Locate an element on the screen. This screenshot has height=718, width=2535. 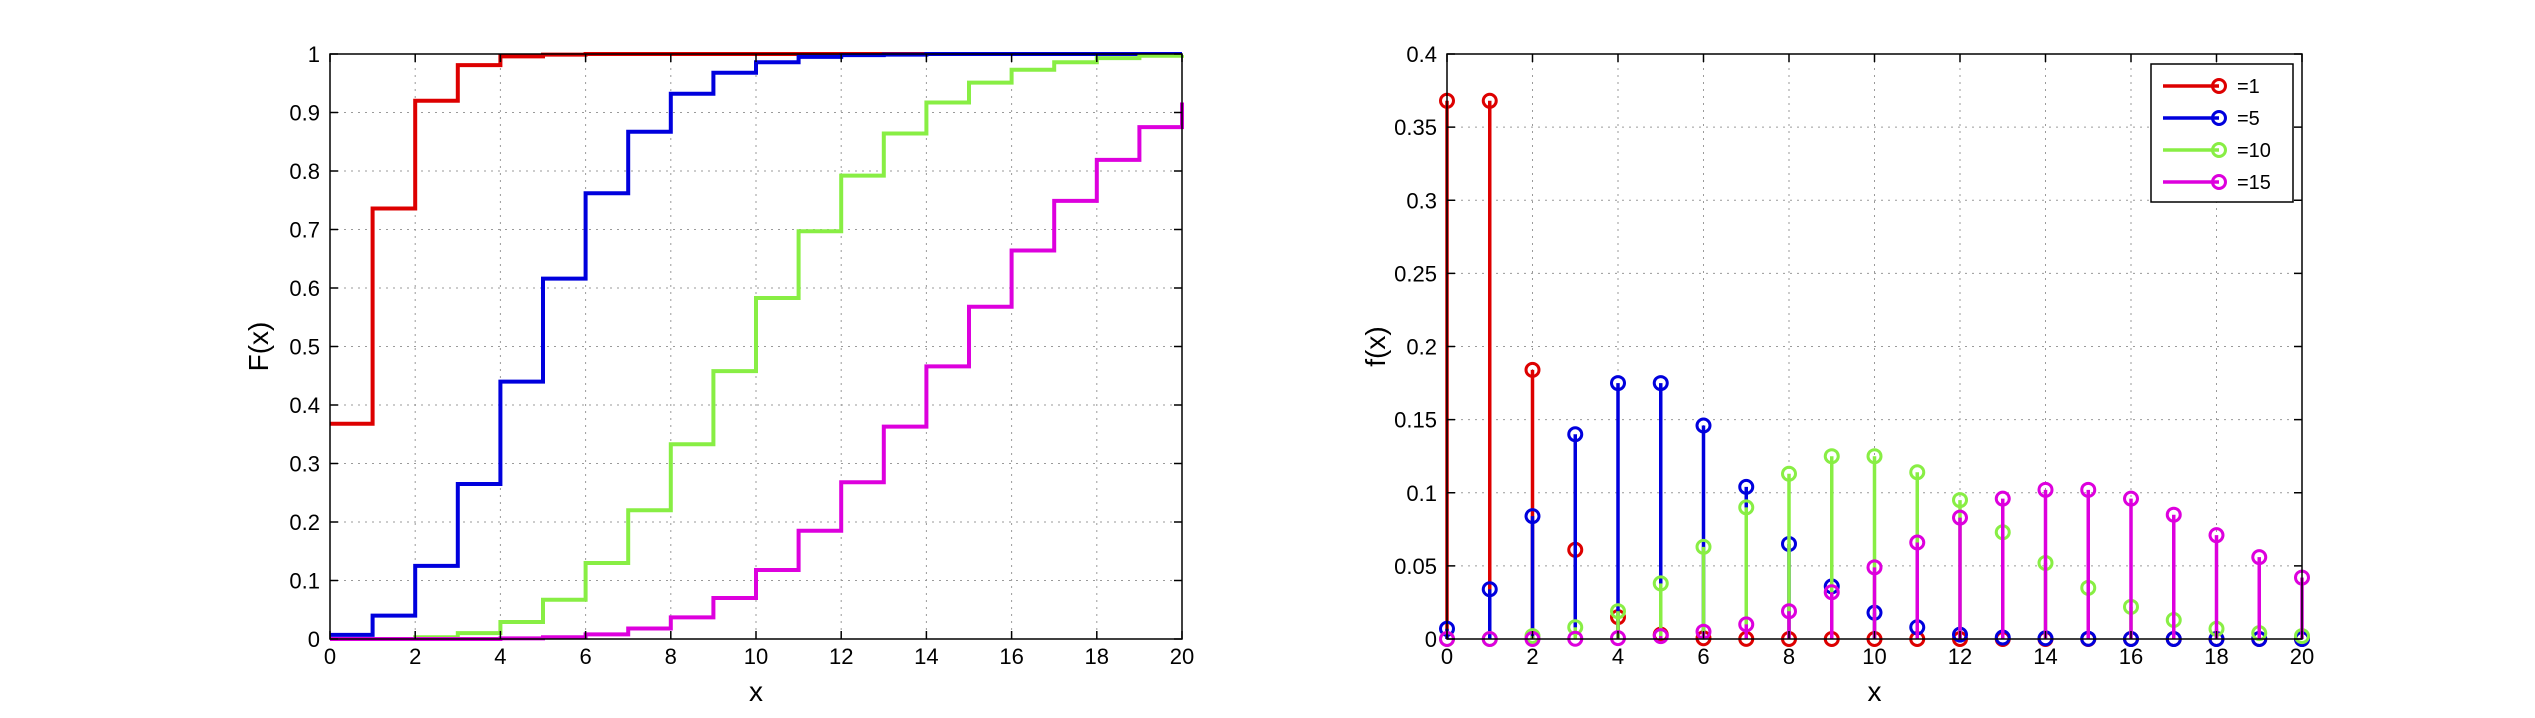
y-tick-label: 0.7 is located at coordinates (304, 230).